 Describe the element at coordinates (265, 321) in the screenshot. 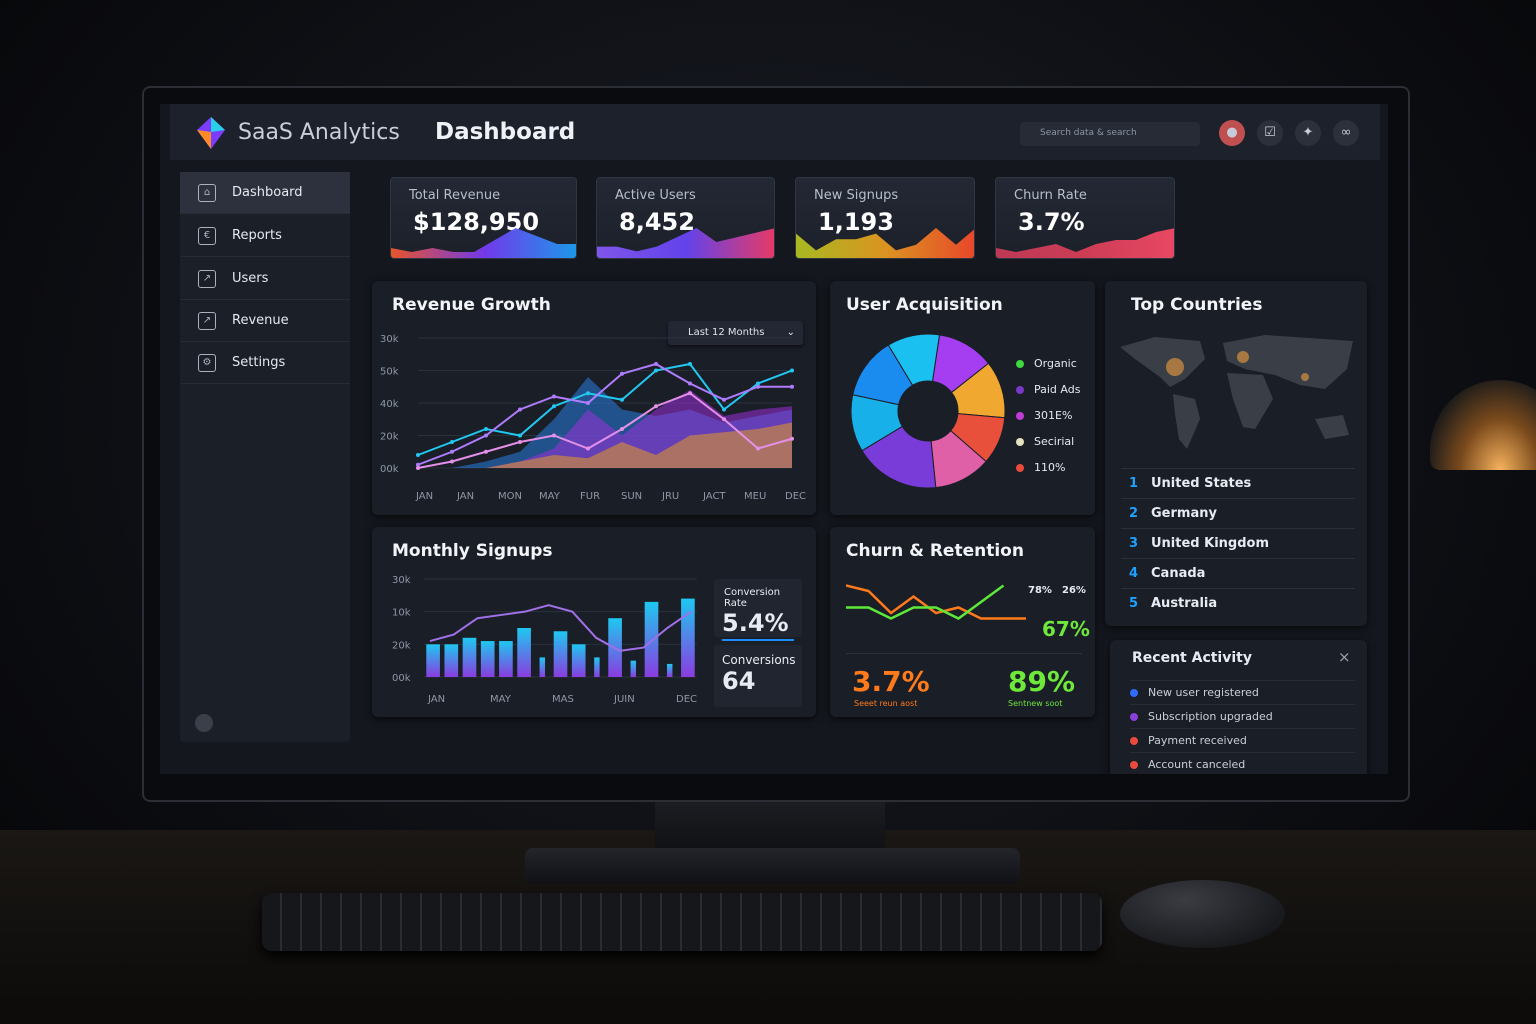

I see `sidebar-item-revenue: ↗ Revenue` at that location.